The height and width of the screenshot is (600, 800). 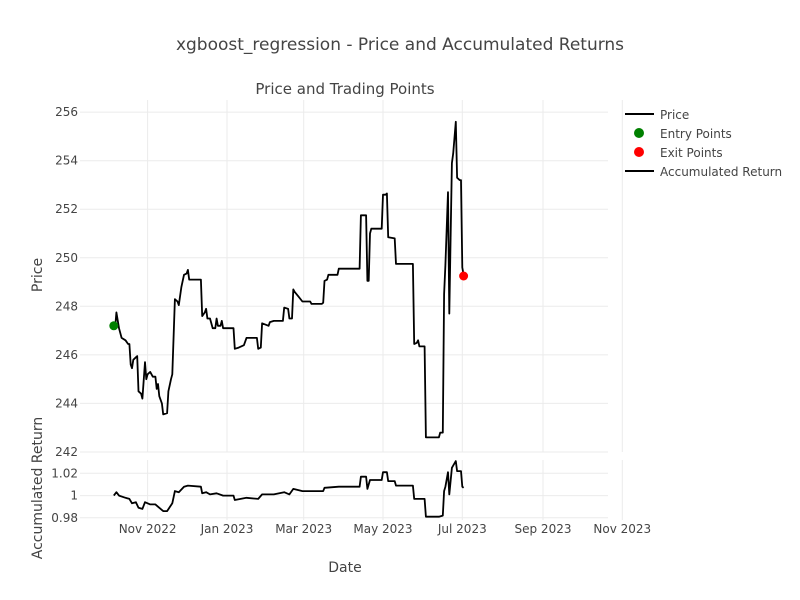 What do you see at coordinates (344, 568) in the screenshot?
I see `x-axis-title: Date` at bounding box center [344, 568].